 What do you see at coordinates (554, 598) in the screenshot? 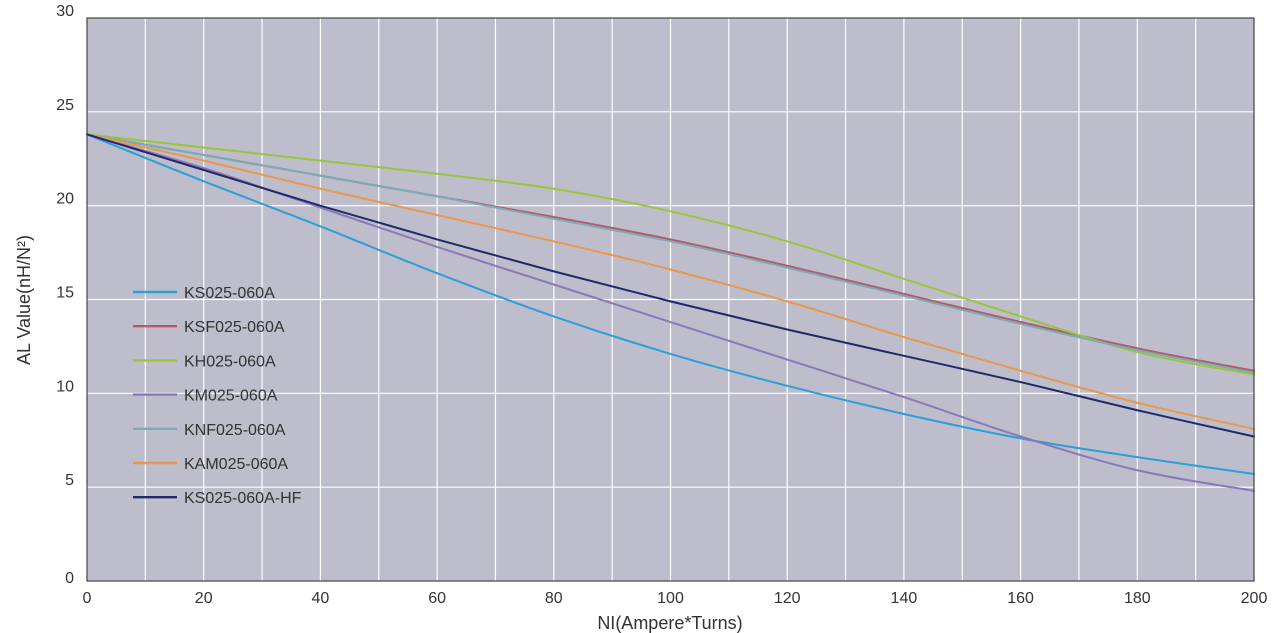
I see `x-tick-label: 80` at bounding box center [554, 598].